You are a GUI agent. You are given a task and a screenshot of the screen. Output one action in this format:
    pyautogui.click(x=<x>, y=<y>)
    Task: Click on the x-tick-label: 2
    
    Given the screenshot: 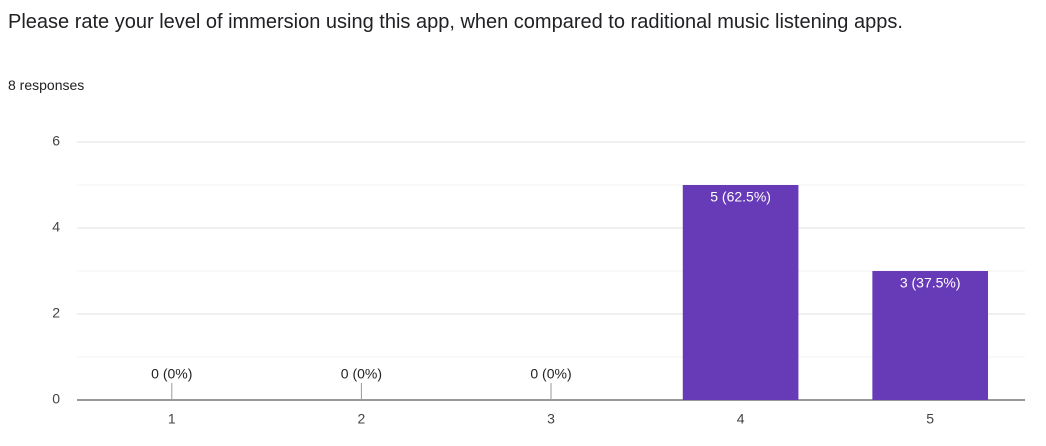 What is the action you would take?
    pyautogui.click(x=362, y=419)
    